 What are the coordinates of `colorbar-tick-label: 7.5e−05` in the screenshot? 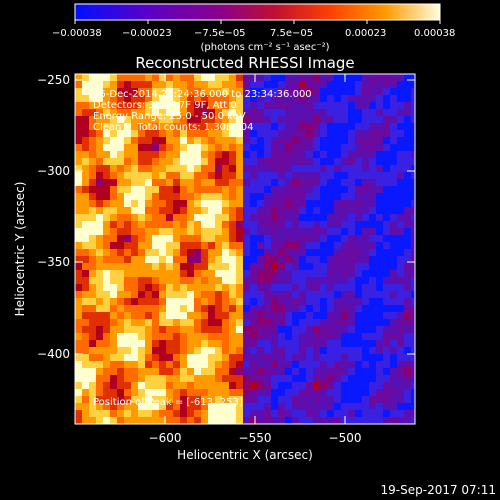 It's located at (291, 33).